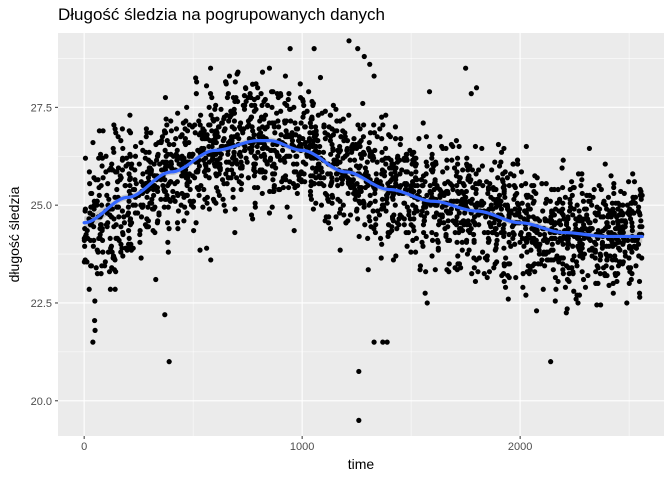  What do you see at coordinates (302, 447) in the screenshot?
I see `x-tick-label: 1000` at bounding box center [302, 447].